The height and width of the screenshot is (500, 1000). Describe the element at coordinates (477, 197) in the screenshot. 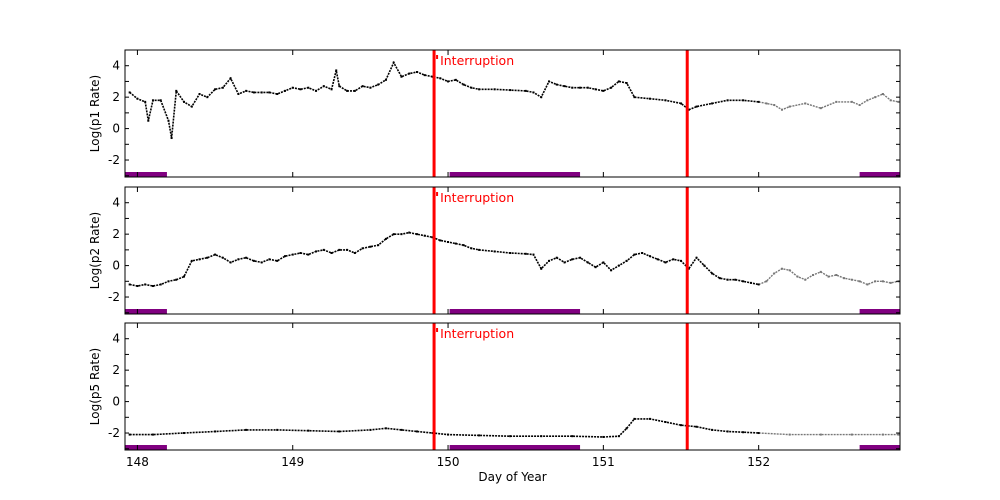

I see `annotation-interruption: Interruption` at that location.